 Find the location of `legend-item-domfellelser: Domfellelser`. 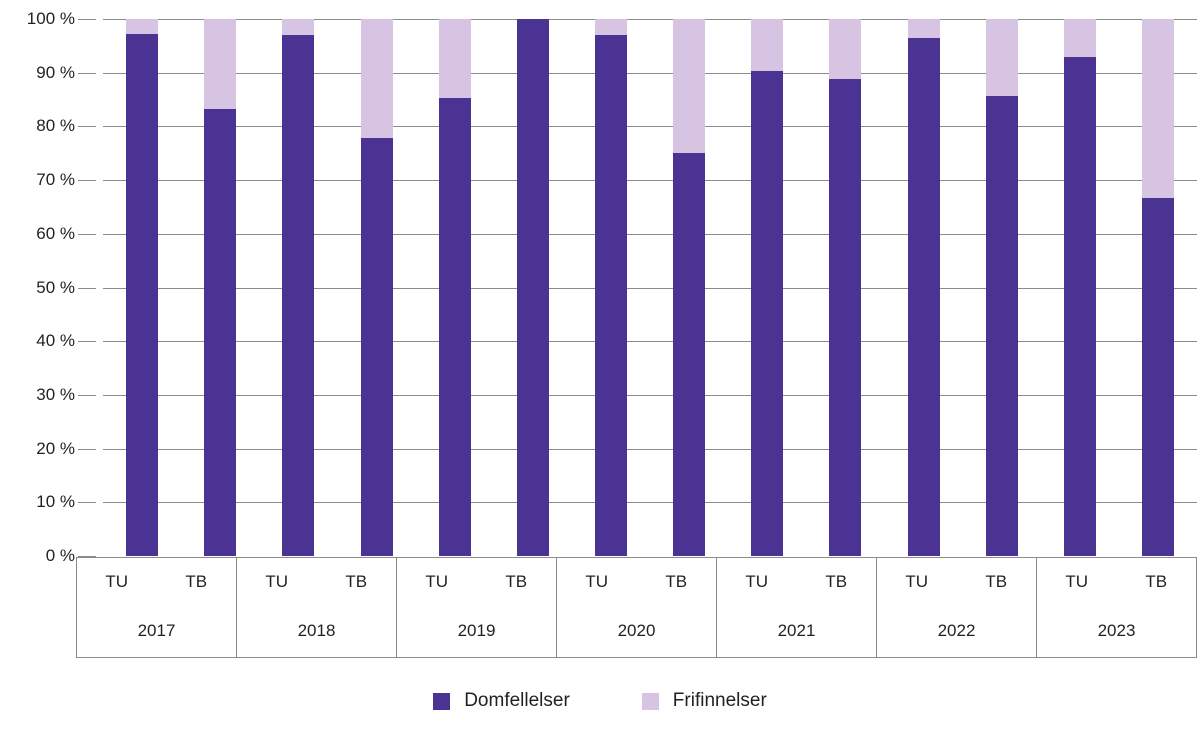

legend-item-domfellelser: Domfellelser is located at coordinates (501, 701).